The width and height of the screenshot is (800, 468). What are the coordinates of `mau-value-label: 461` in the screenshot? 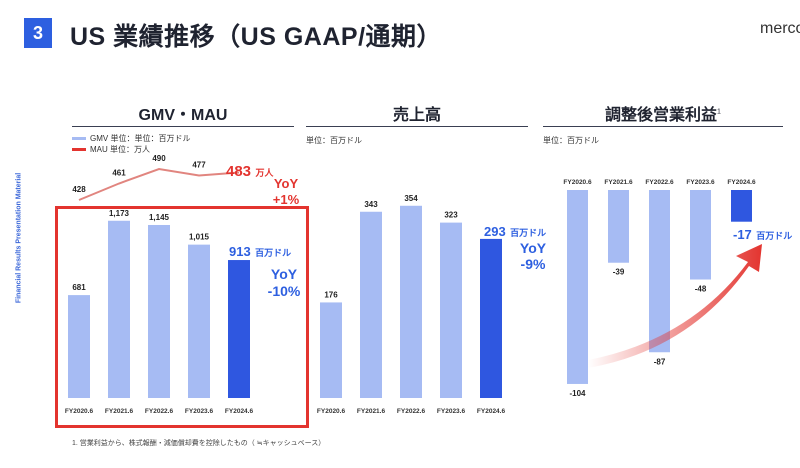 It's located at (119, 173).